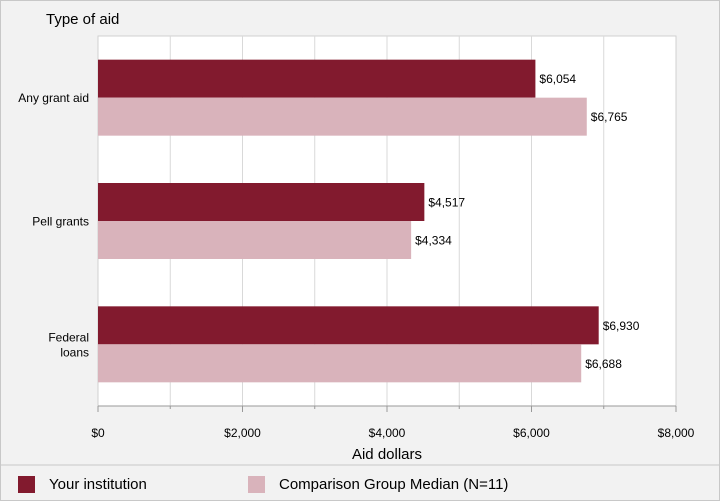 The width and height of the screenshot is (720, 501). What do you see at coordinates (53, 98) in the screenshot?
I see `category-label: Any grant aid` at bounding box center [53, 98].